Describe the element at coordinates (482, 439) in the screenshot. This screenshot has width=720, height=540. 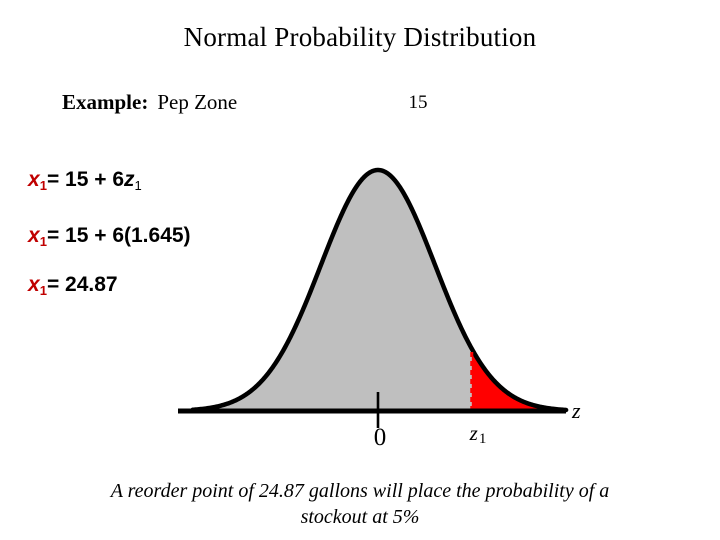
I see `critical-z-subscript: 1` at that location.